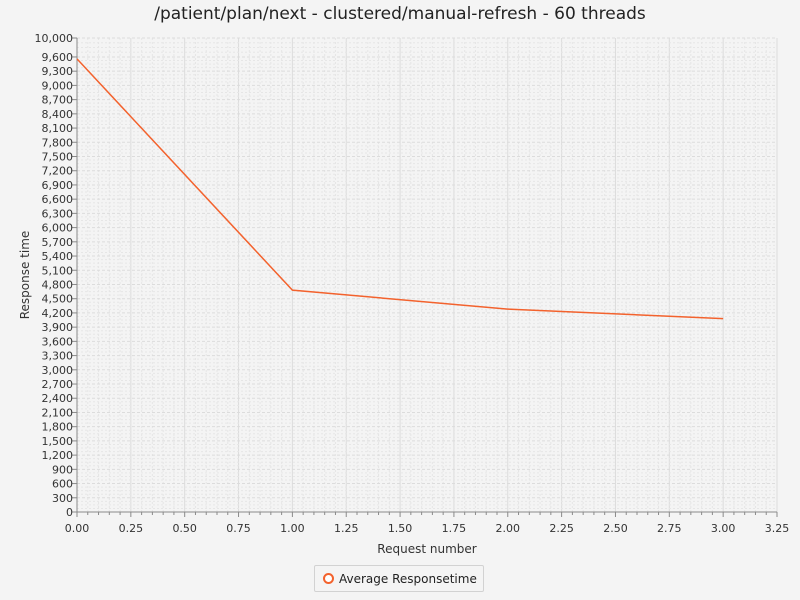 The height and width of the screenshot is (600, 800). What do you see at coordinates (58, 284) in the screenshot?
I see `y-tick-label: 4,800` at bounding box center [58, 284].